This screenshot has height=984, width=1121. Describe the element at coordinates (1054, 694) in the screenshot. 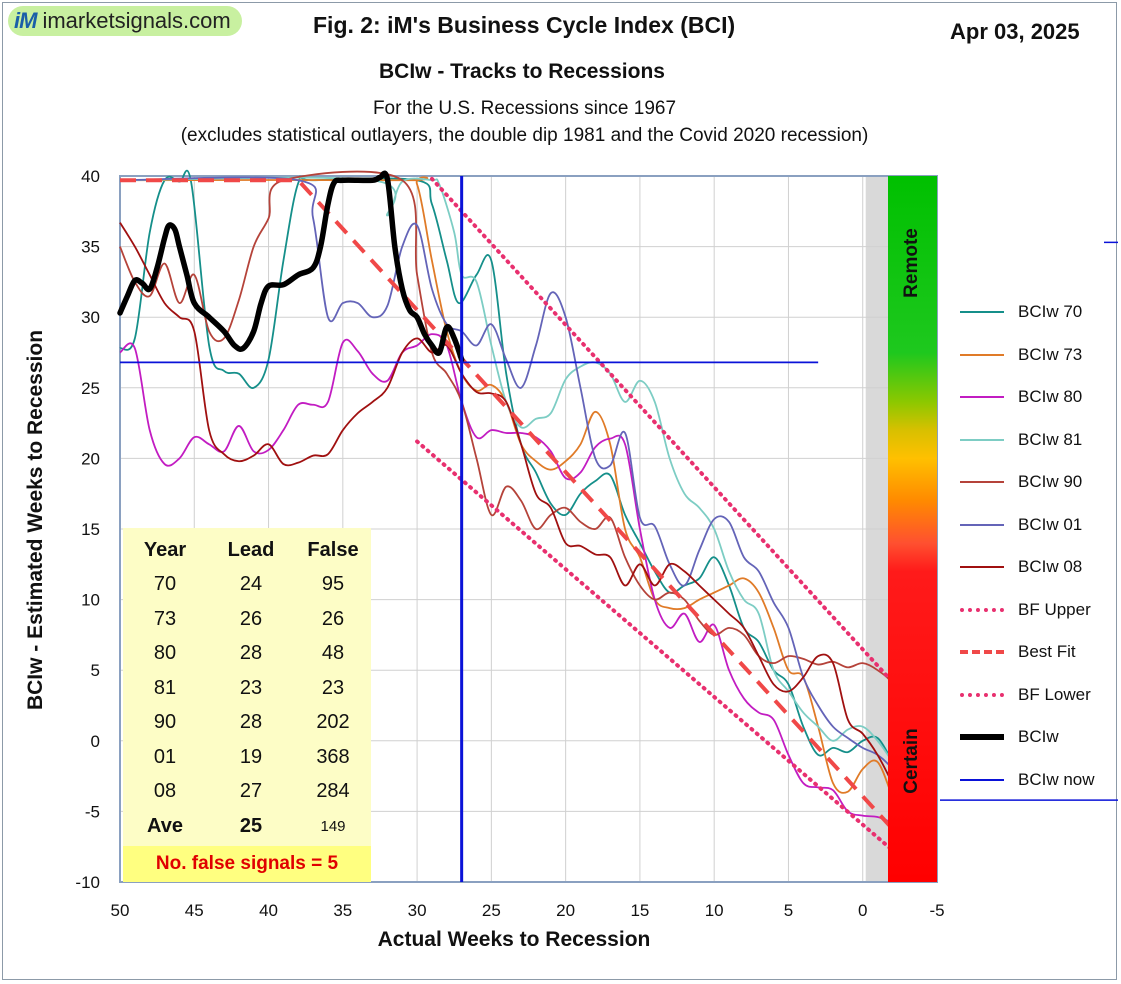

I see `legend-label: BF Lower` at that location.